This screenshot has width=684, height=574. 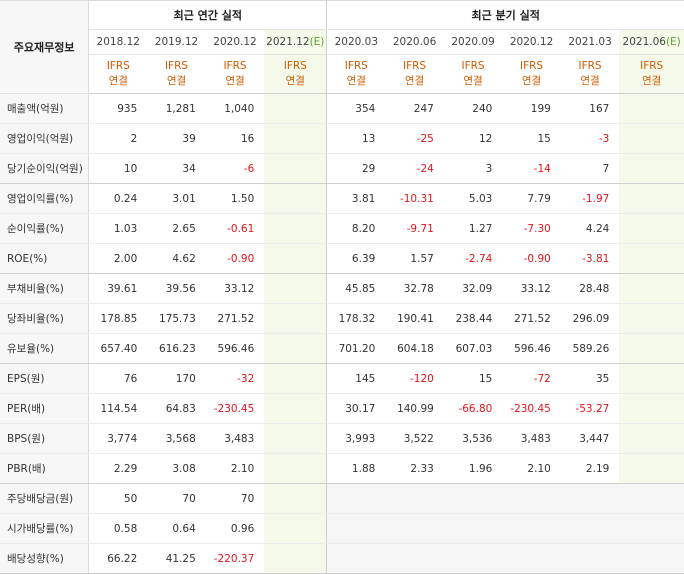 I want to click on value-cell: -10.31, so click(x=414, y=198).